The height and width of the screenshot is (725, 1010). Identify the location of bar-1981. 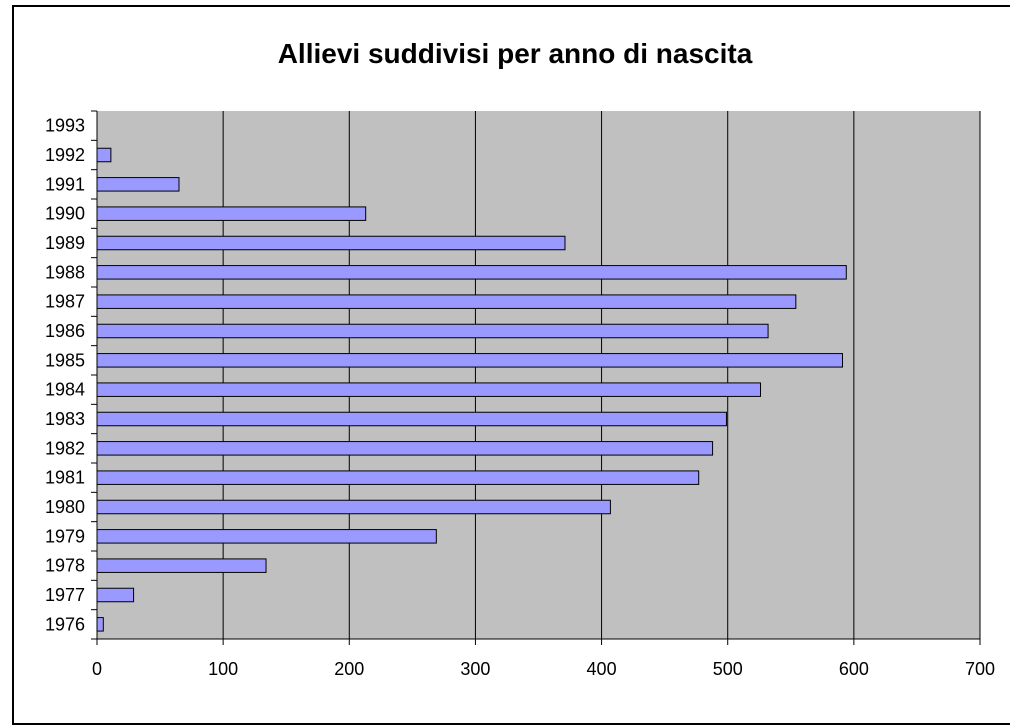
(398, 477).